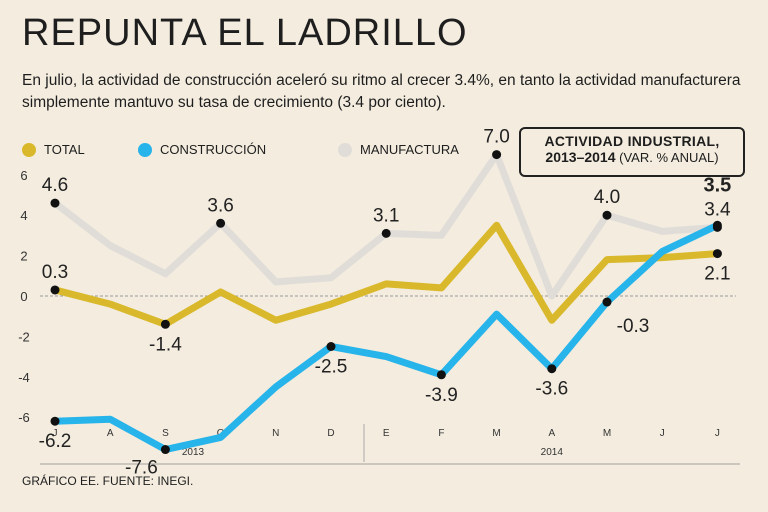 Image resolution: width=768 pixels, height=512 pixels. What do you see at coordinates (633, 326) in the screenshot?
I see `data-label-construccion: -0.3` at bounding box center [633, 326].